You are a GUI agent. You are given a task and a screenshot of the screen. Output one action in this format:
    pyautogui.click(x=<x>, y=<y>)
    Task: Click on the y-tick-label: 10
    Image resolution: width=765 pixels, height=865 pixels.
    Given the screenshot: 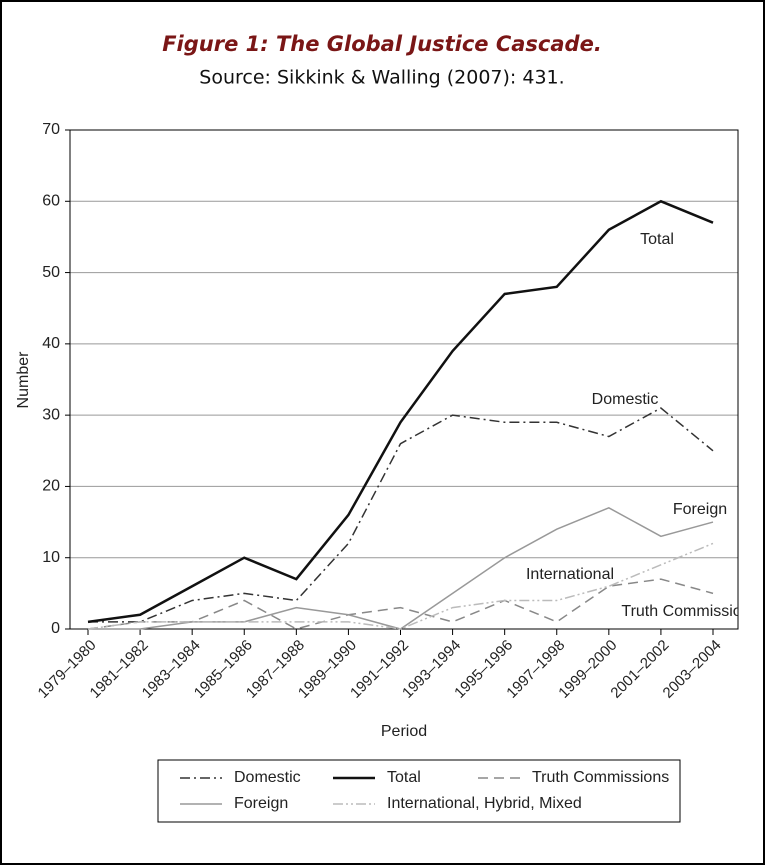 What is the action you would take?
    pyautogui.click(x=51, y=557)
    